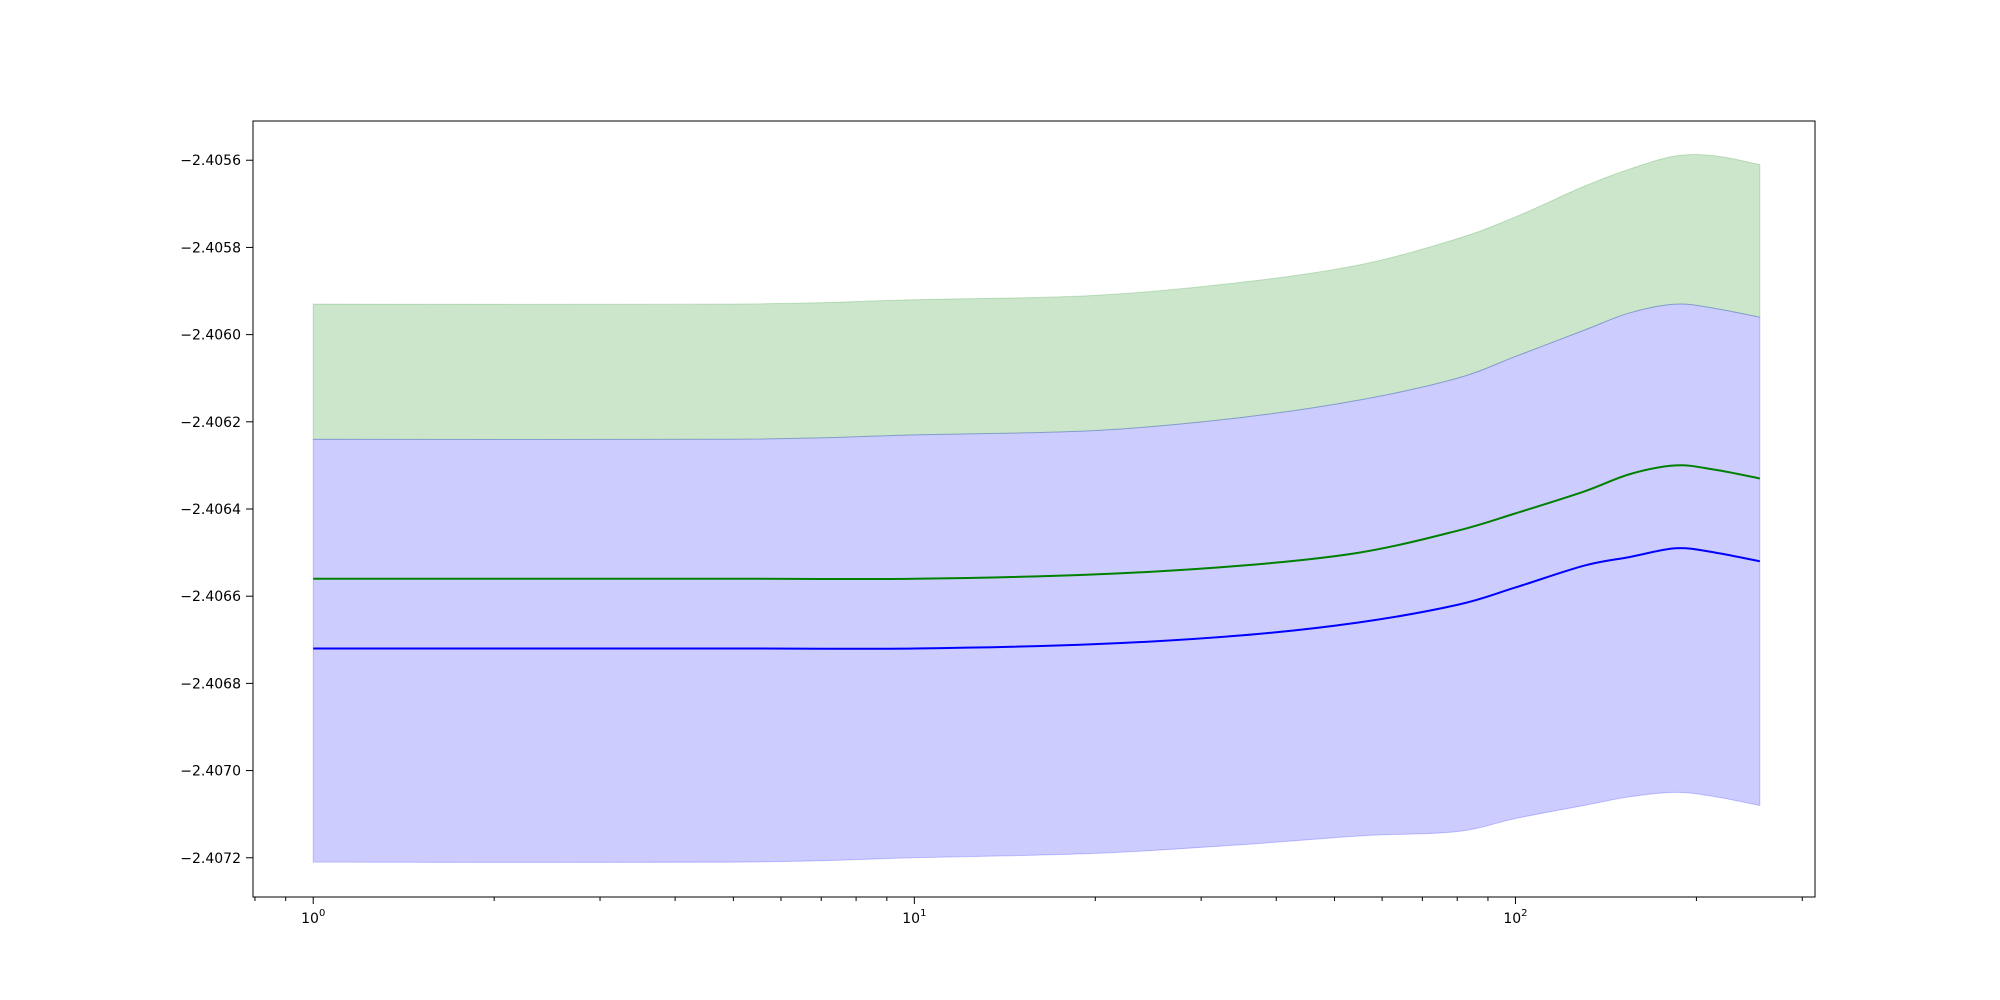  What do you see at coordinates (914, 917) in the screenshot?
I see `x-tick-label: 10¹` at bounding box center [914, 917].